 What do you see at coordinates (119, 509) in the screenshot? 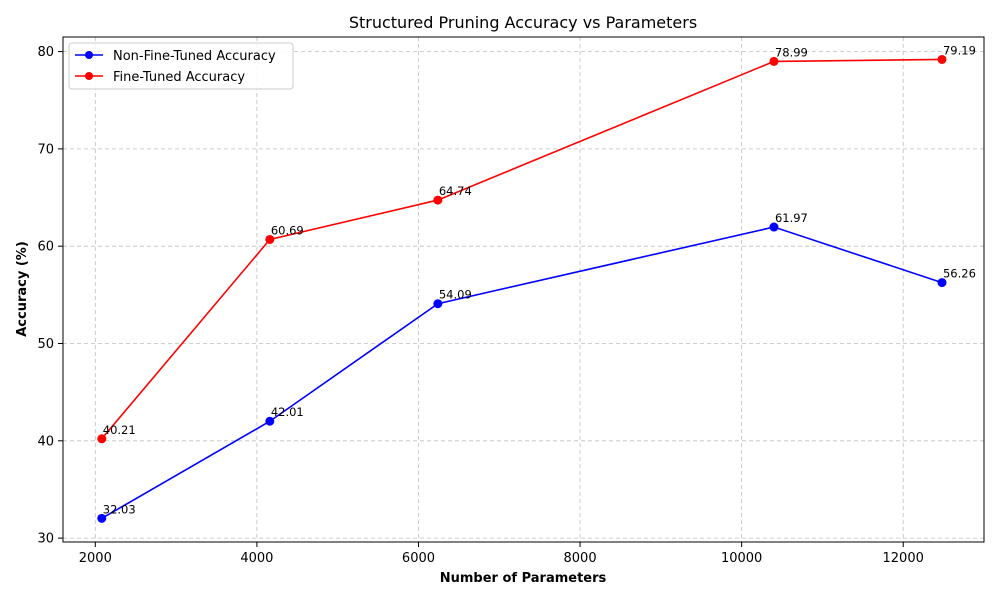
I see `data-label: 32.03` at bounding box center [119, 509].